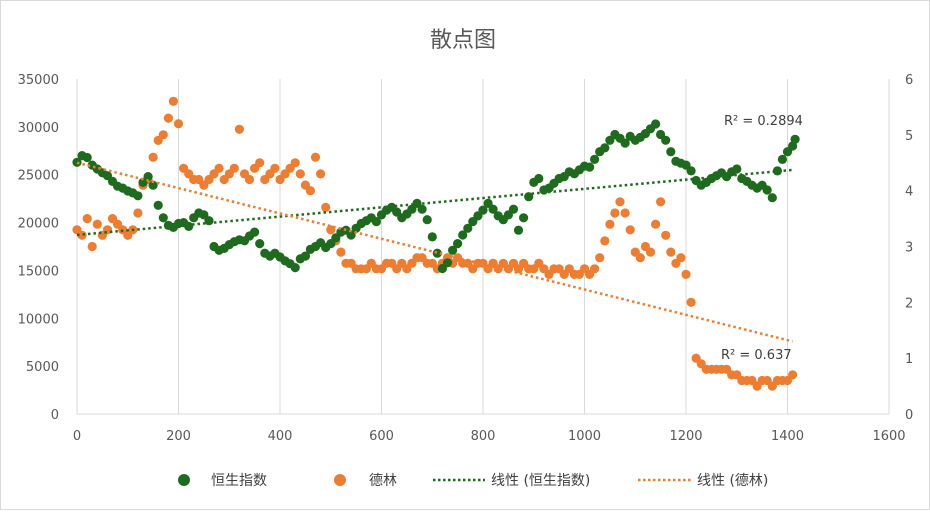 The width and height of the screenshot is (930, 513). What do you see at coordinates (38, 271) in the screenshot?
I see `y-left-tick-label: 15000` at bounding box center [38, 271].